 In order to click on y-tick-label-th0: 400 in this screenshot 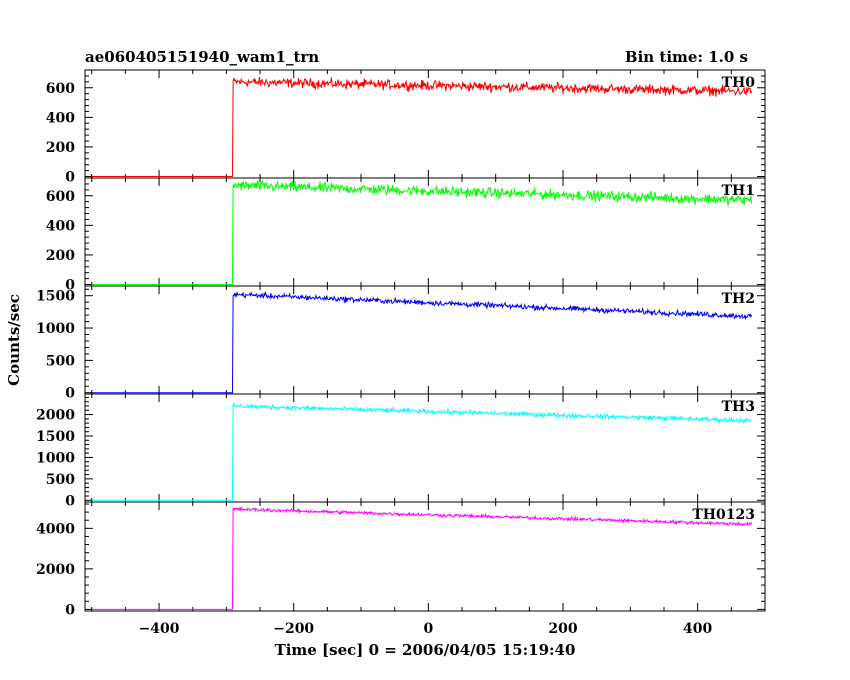, I will do `click(60, 118)`.